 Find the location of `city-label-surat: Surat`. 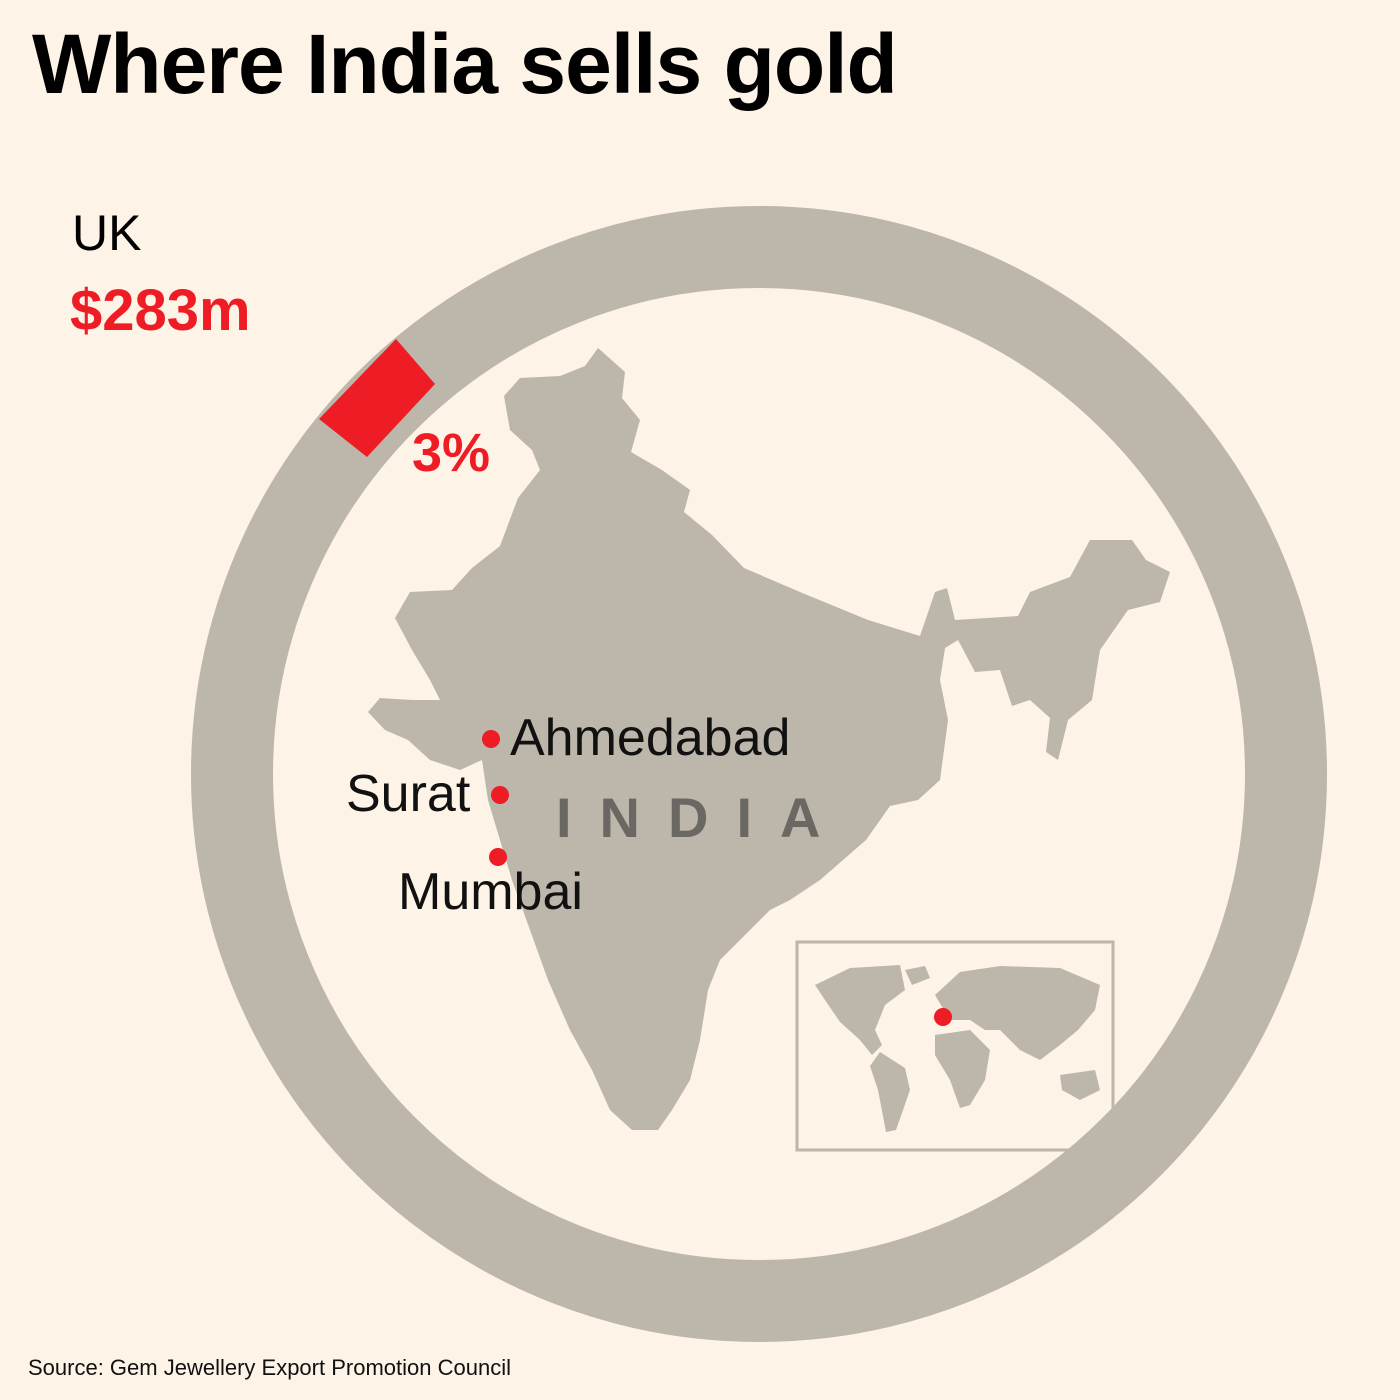

city-label-surat: Surat is located at coordinates (408, 794).